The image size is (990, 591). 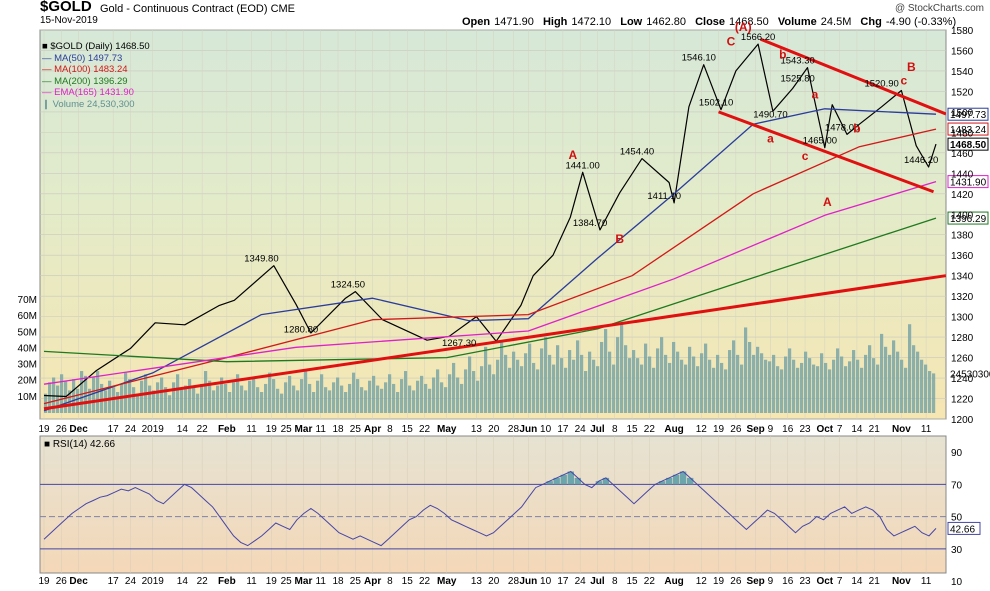 What do you see at coordinates (797, 22) in the screenshot?
I see `volume-label: Volume` at bounding box center [797, 22].